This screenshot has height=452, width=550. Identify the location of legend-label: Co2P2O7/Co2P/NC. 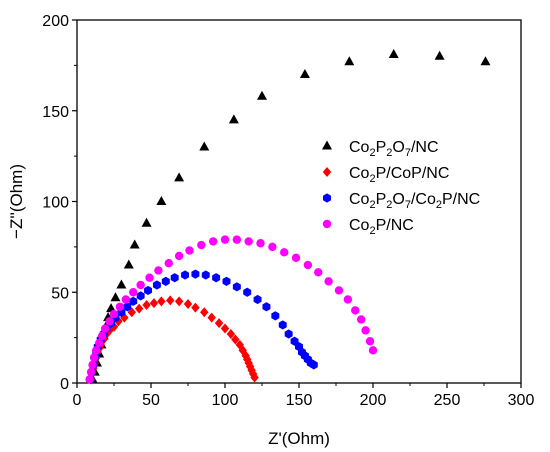
(414, 201).